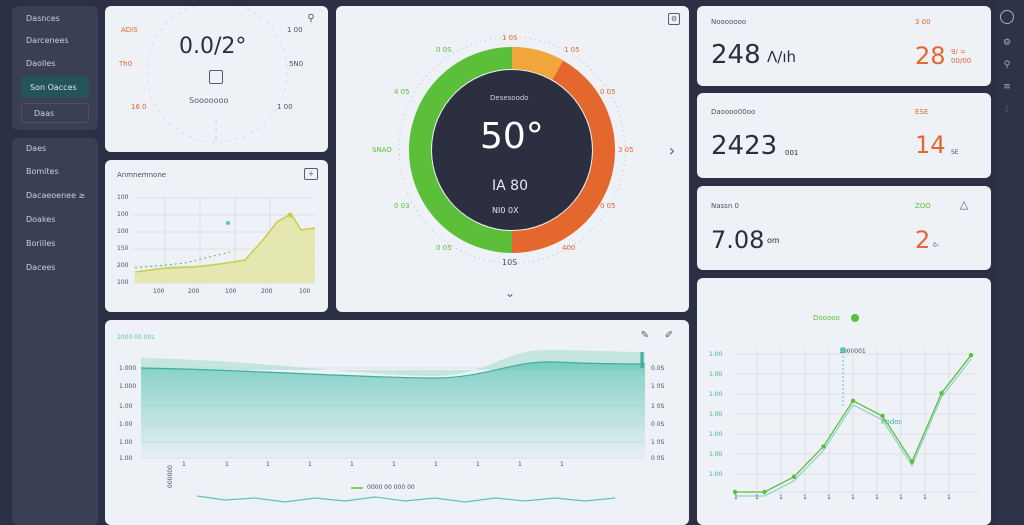  What do you see at coordinates (572, 50) in the screenshot?
I see `gauge-scale-1: 1 05` at bounding box center [572, 50].